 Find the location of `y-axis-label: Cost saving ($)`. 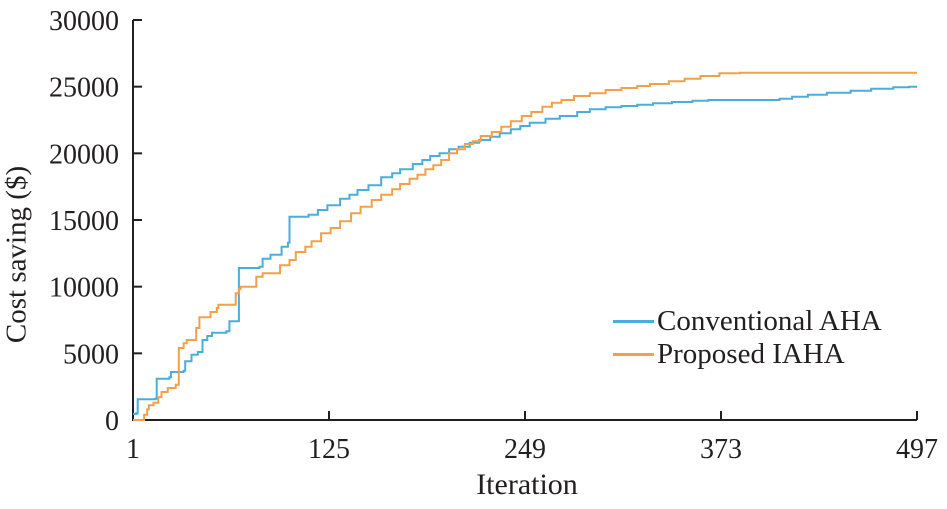

y-axis-label: Cost saving ($) is located at coordinates (16, 254).